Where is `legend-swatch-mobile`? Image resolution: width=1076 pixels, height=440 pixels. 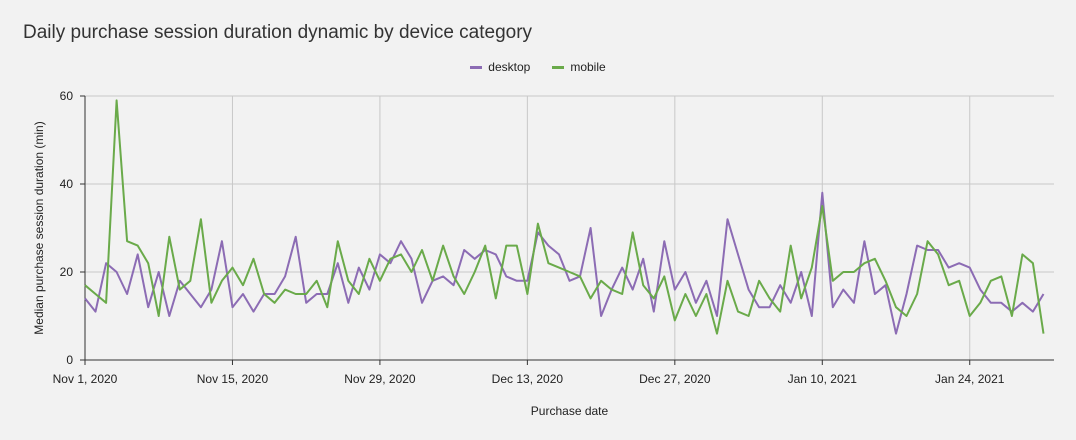 legend-swatch-mobile is located at coordinates (558, 67).